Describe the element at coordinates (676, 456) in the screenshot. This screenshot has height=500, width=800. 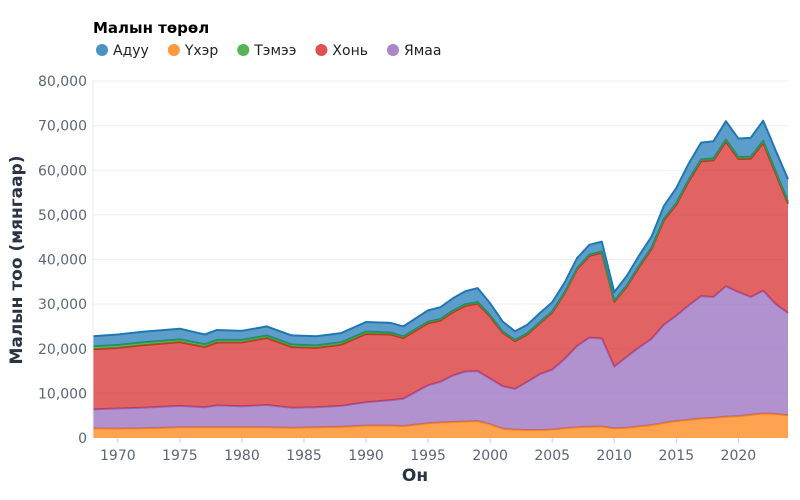
I see `x-tick-label: 2015` at that location.